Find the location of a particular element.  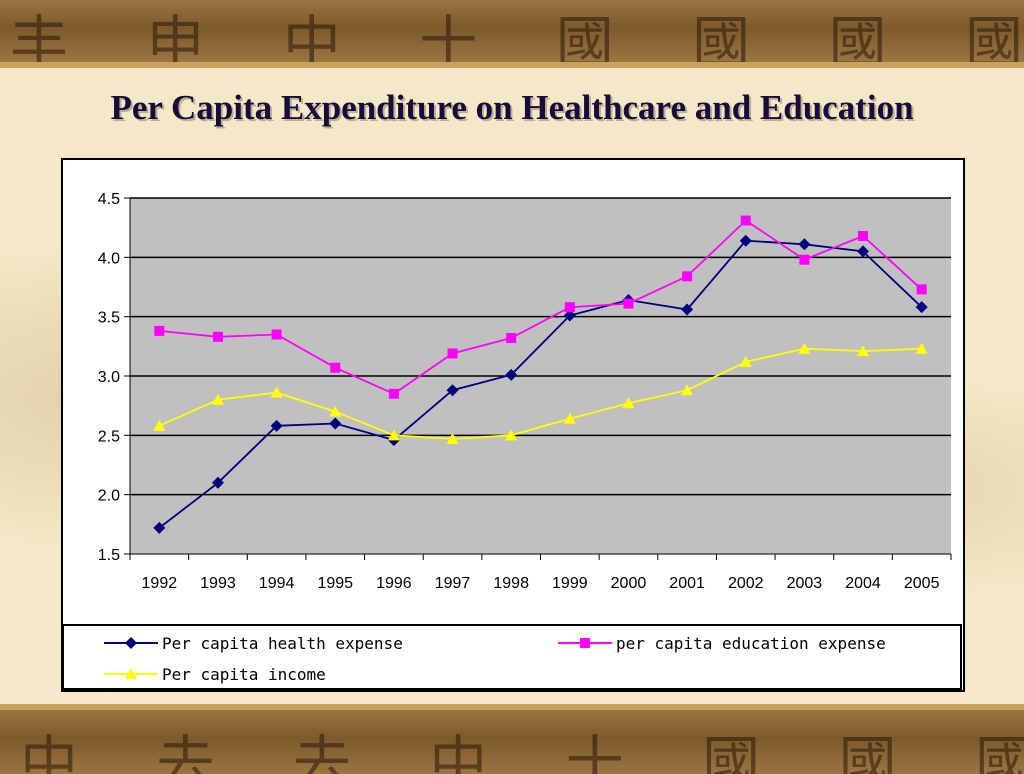

x-tick-label: 2003 is located at coordinates (805, 583).